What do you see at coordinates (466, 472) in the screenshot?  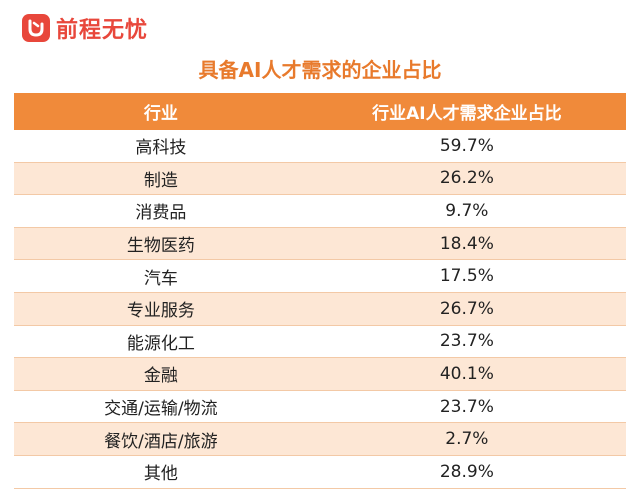 I see `share-cell: 28.9%` at bounding box center [466, 472].